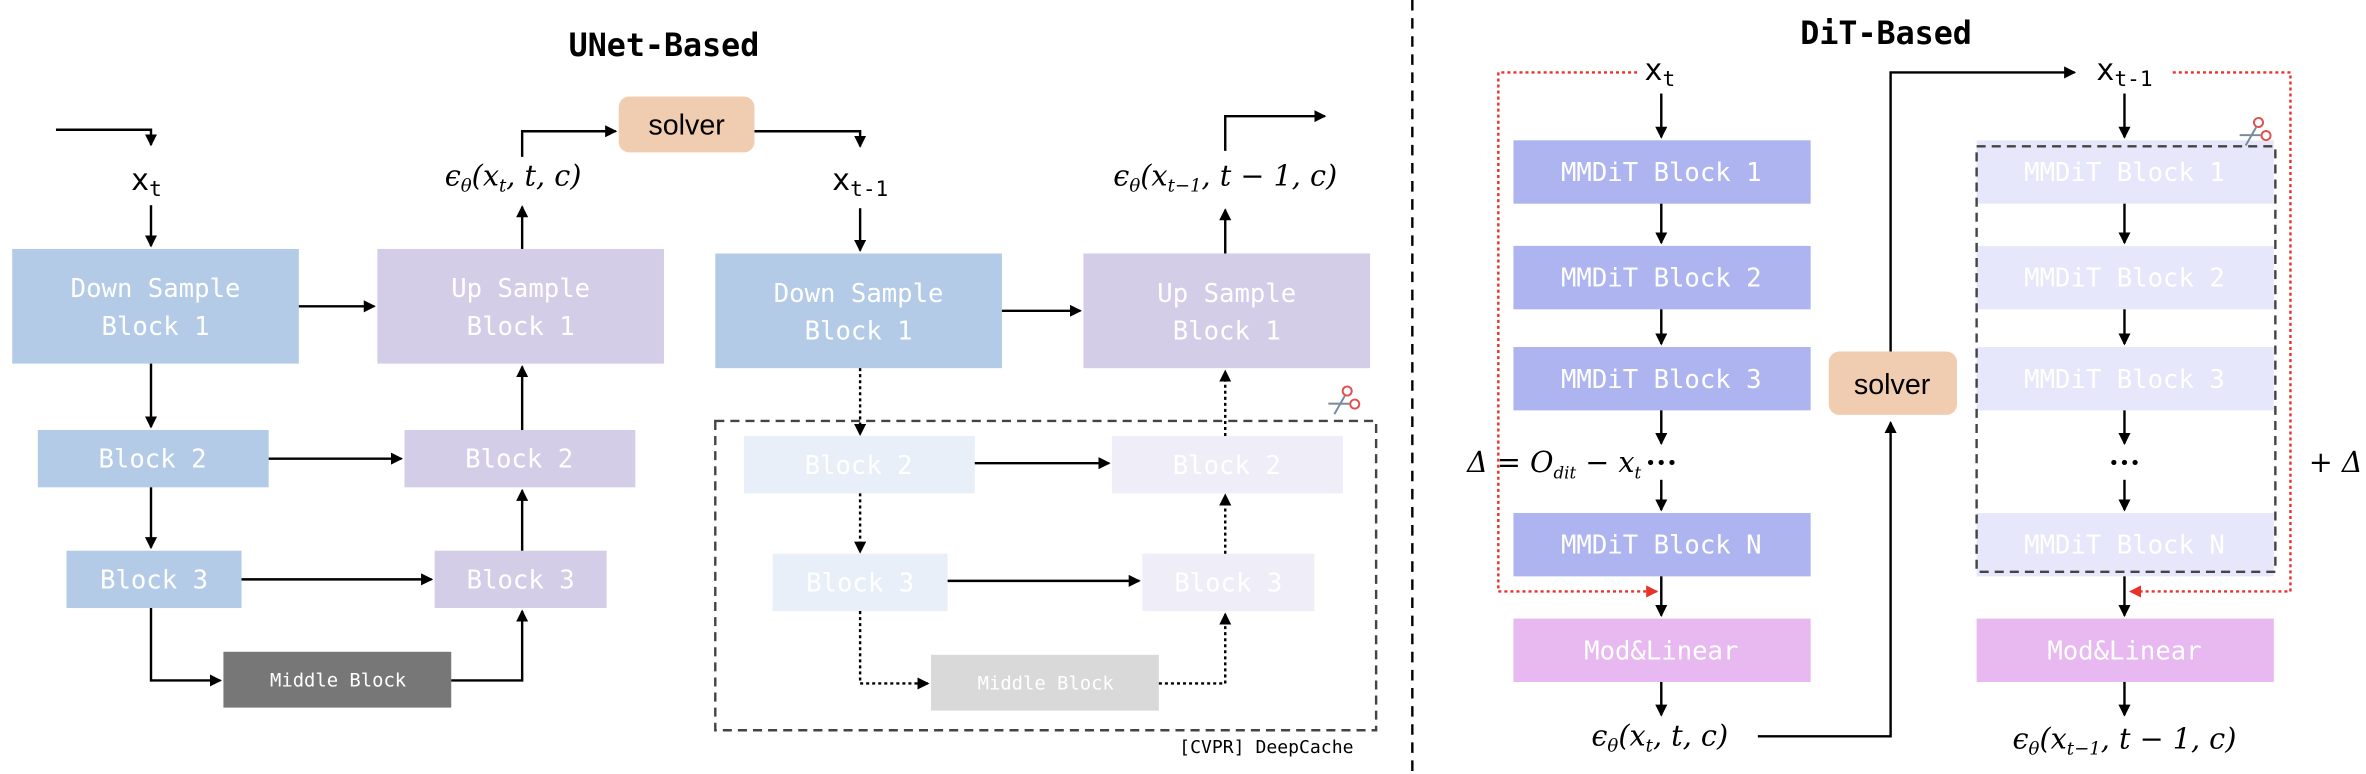 The width and height of the screenshot is (2366, 774). I want to click on cached-region-box, so click(1046, 575).